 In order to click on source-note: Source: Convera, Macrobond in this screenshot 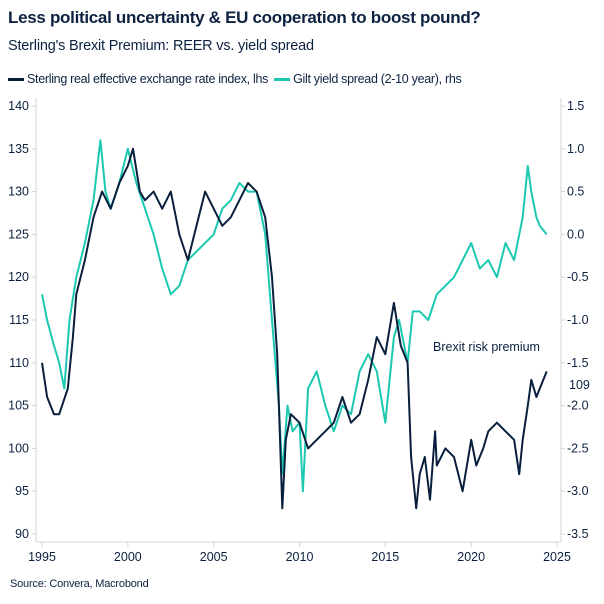, I will do `click(79, 584)`.